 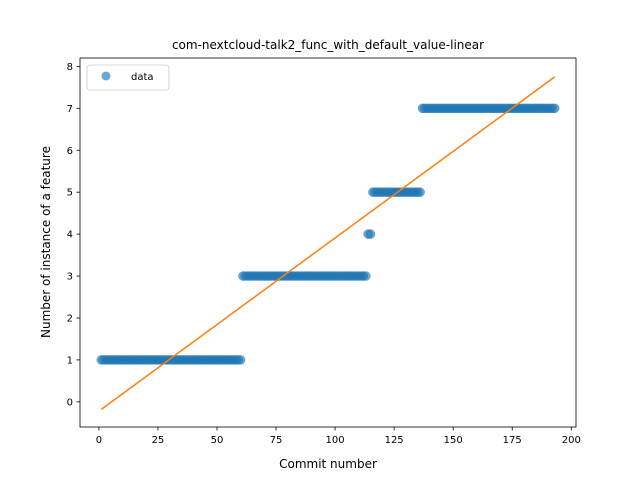 I want to click on x-tick-label: 75, so click(x=276, y=440).